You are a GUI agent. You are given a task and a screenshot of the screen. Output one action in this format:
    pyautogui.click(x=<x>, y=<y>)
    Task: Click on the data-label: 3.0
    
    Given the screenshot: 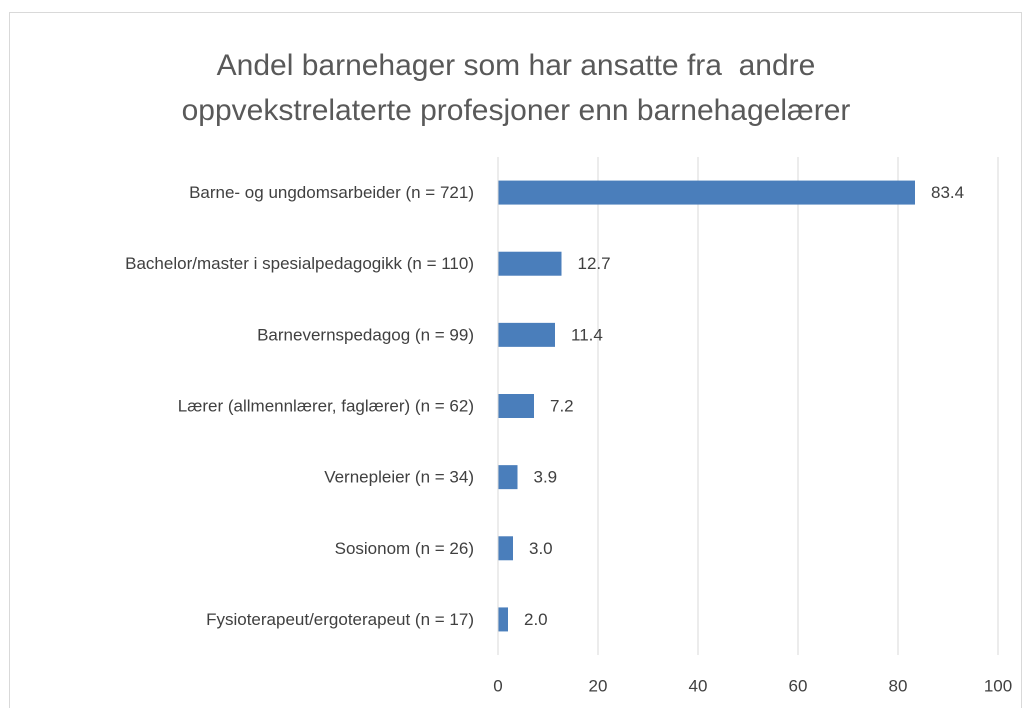 What is the action you would take?
    pyautogui.click(x=541, y=548)
    